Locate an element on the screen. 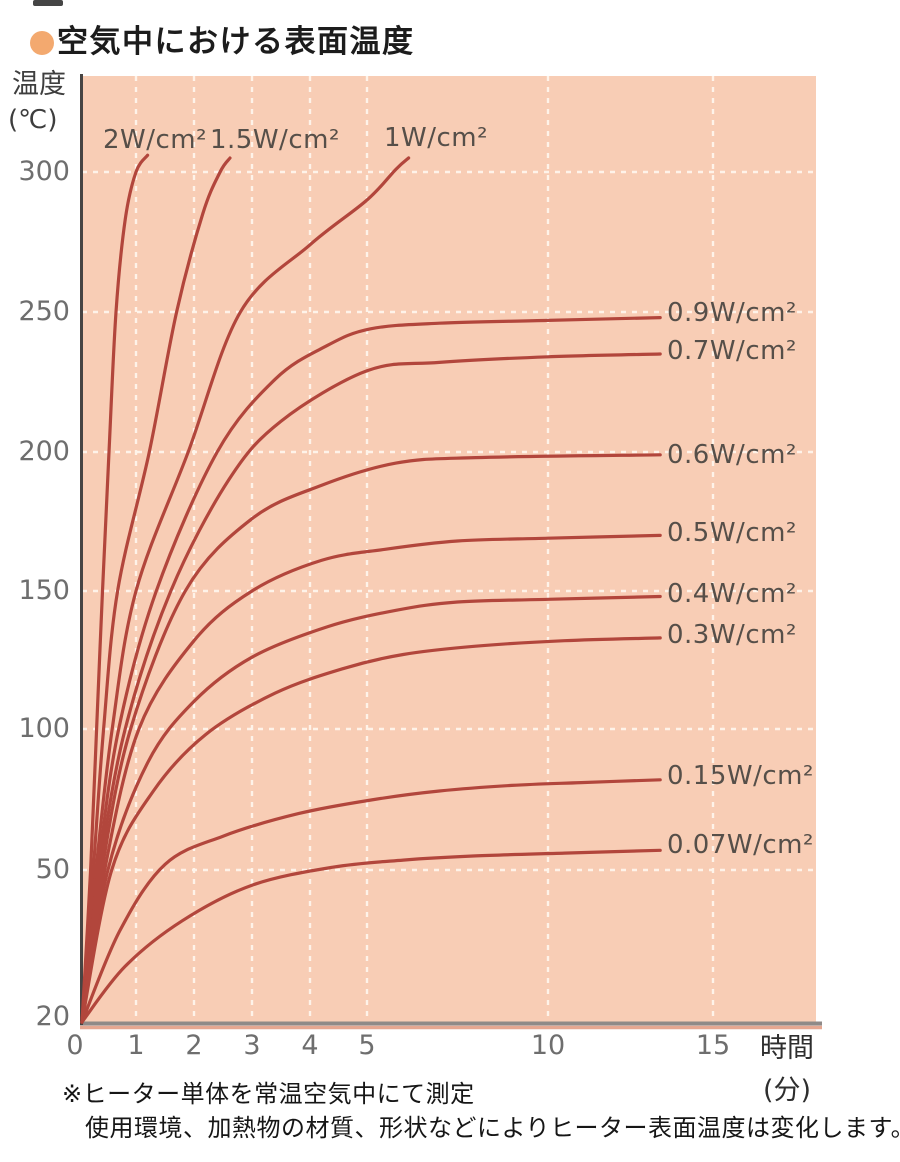 This screenshot has width=900, height=1162. x-tick-label: 10 is located at coordinates (548, 1045).